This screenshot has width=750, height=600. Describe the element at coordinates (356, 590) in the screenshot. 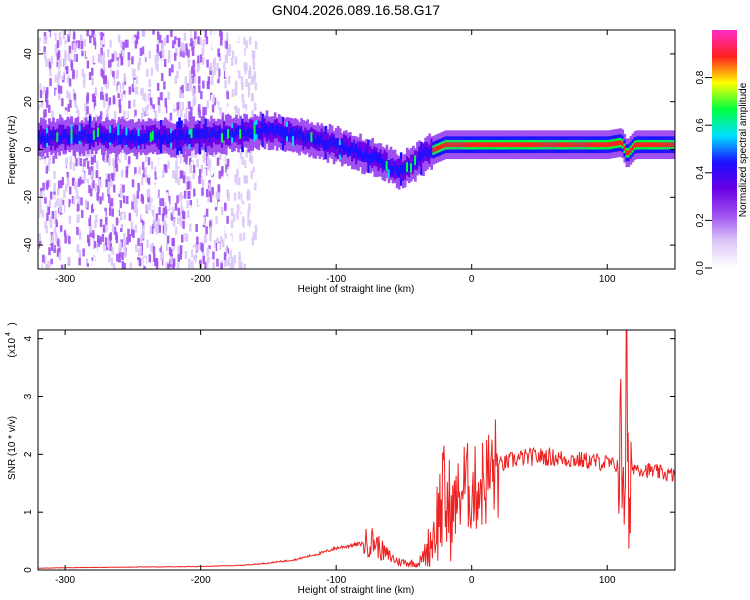

I see `snr-x-label: Height of straight line (km)` at that location.